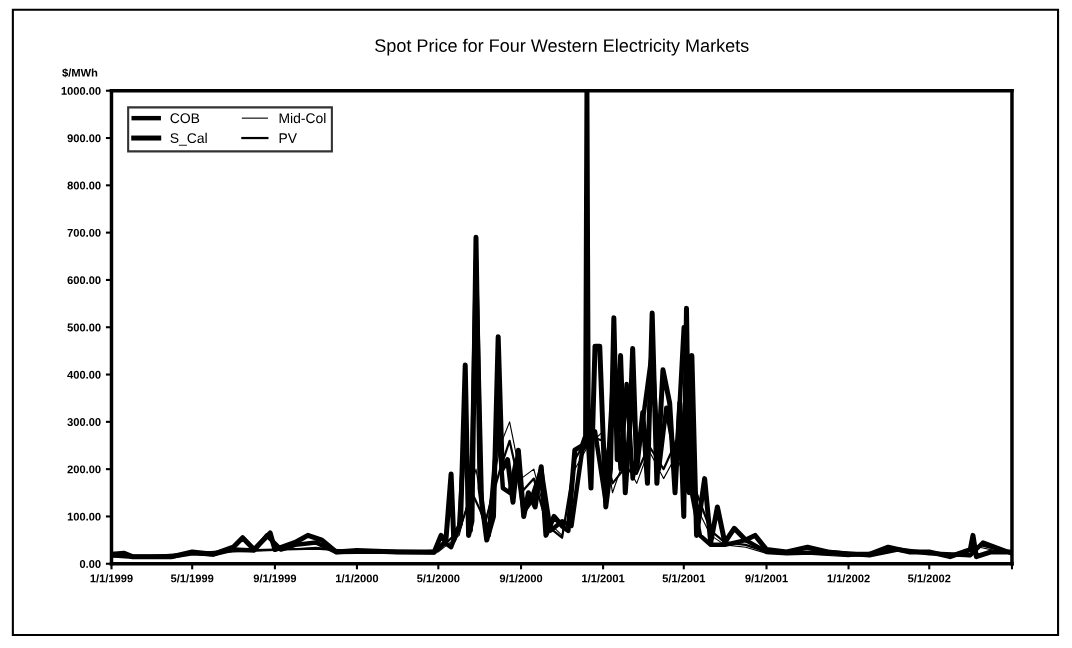 The image size is (1072, 648). Describe the element at coordinates (766, 578) in the screenshot. I see `x-tick-label: 9/1/2001` at that location.